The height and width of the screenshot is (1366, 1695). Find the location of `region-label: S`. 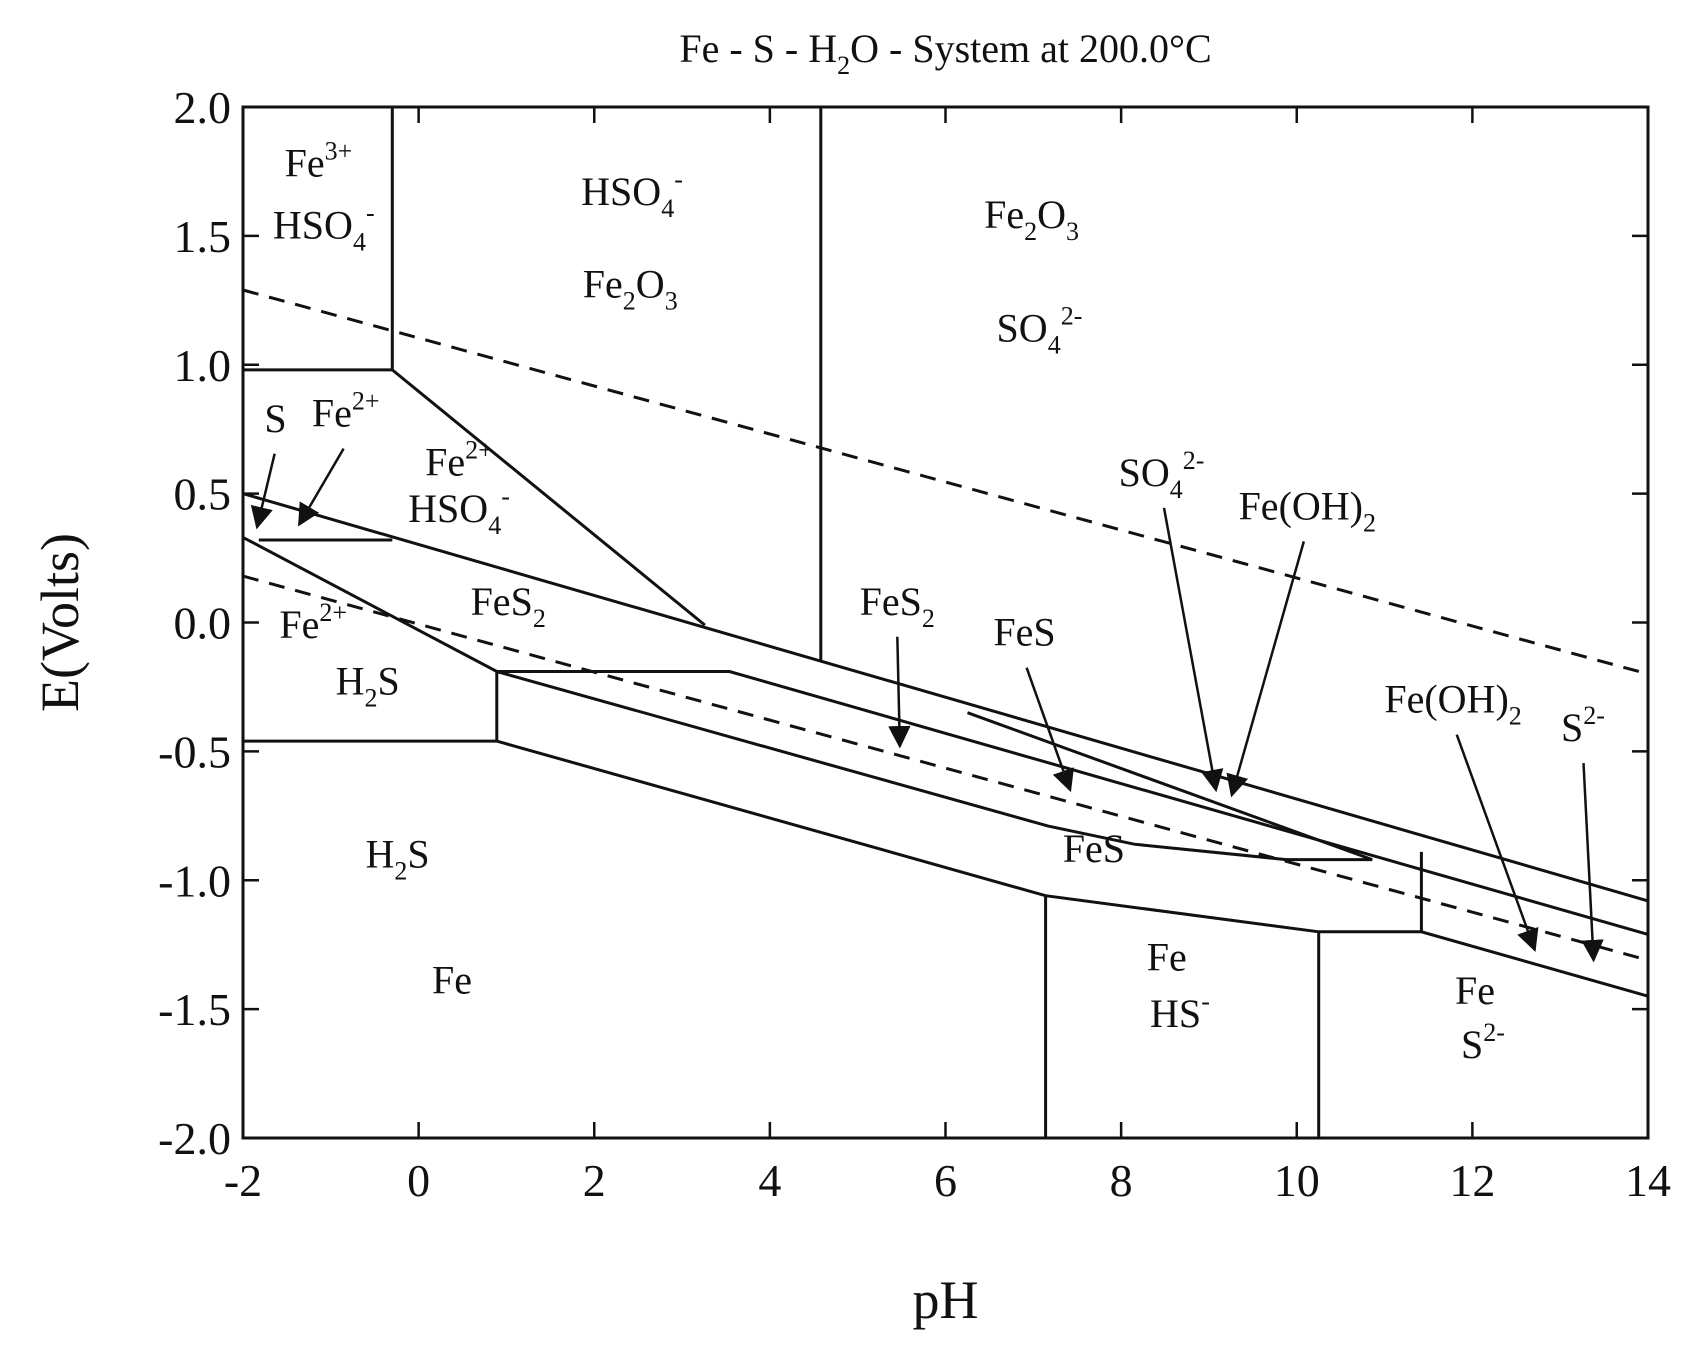

region-label: S is located at coordinates (275, 418).